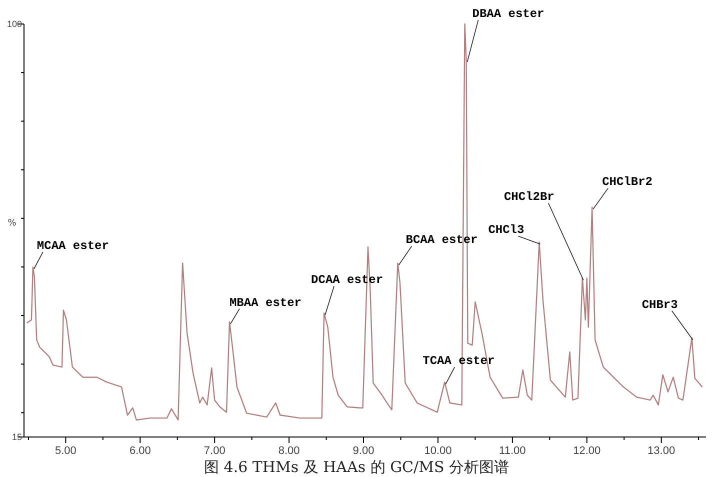  I want to click on x-tick-label: 10.00, so click(438, 450).